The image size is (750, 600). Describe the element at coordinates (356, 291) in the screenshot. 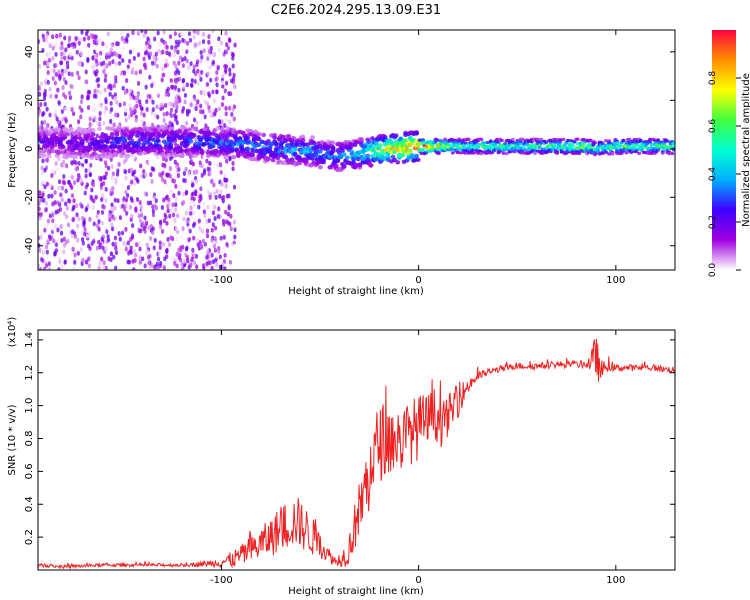

I see `spectrogram-x-label: Height of straight line (km)` at that location.